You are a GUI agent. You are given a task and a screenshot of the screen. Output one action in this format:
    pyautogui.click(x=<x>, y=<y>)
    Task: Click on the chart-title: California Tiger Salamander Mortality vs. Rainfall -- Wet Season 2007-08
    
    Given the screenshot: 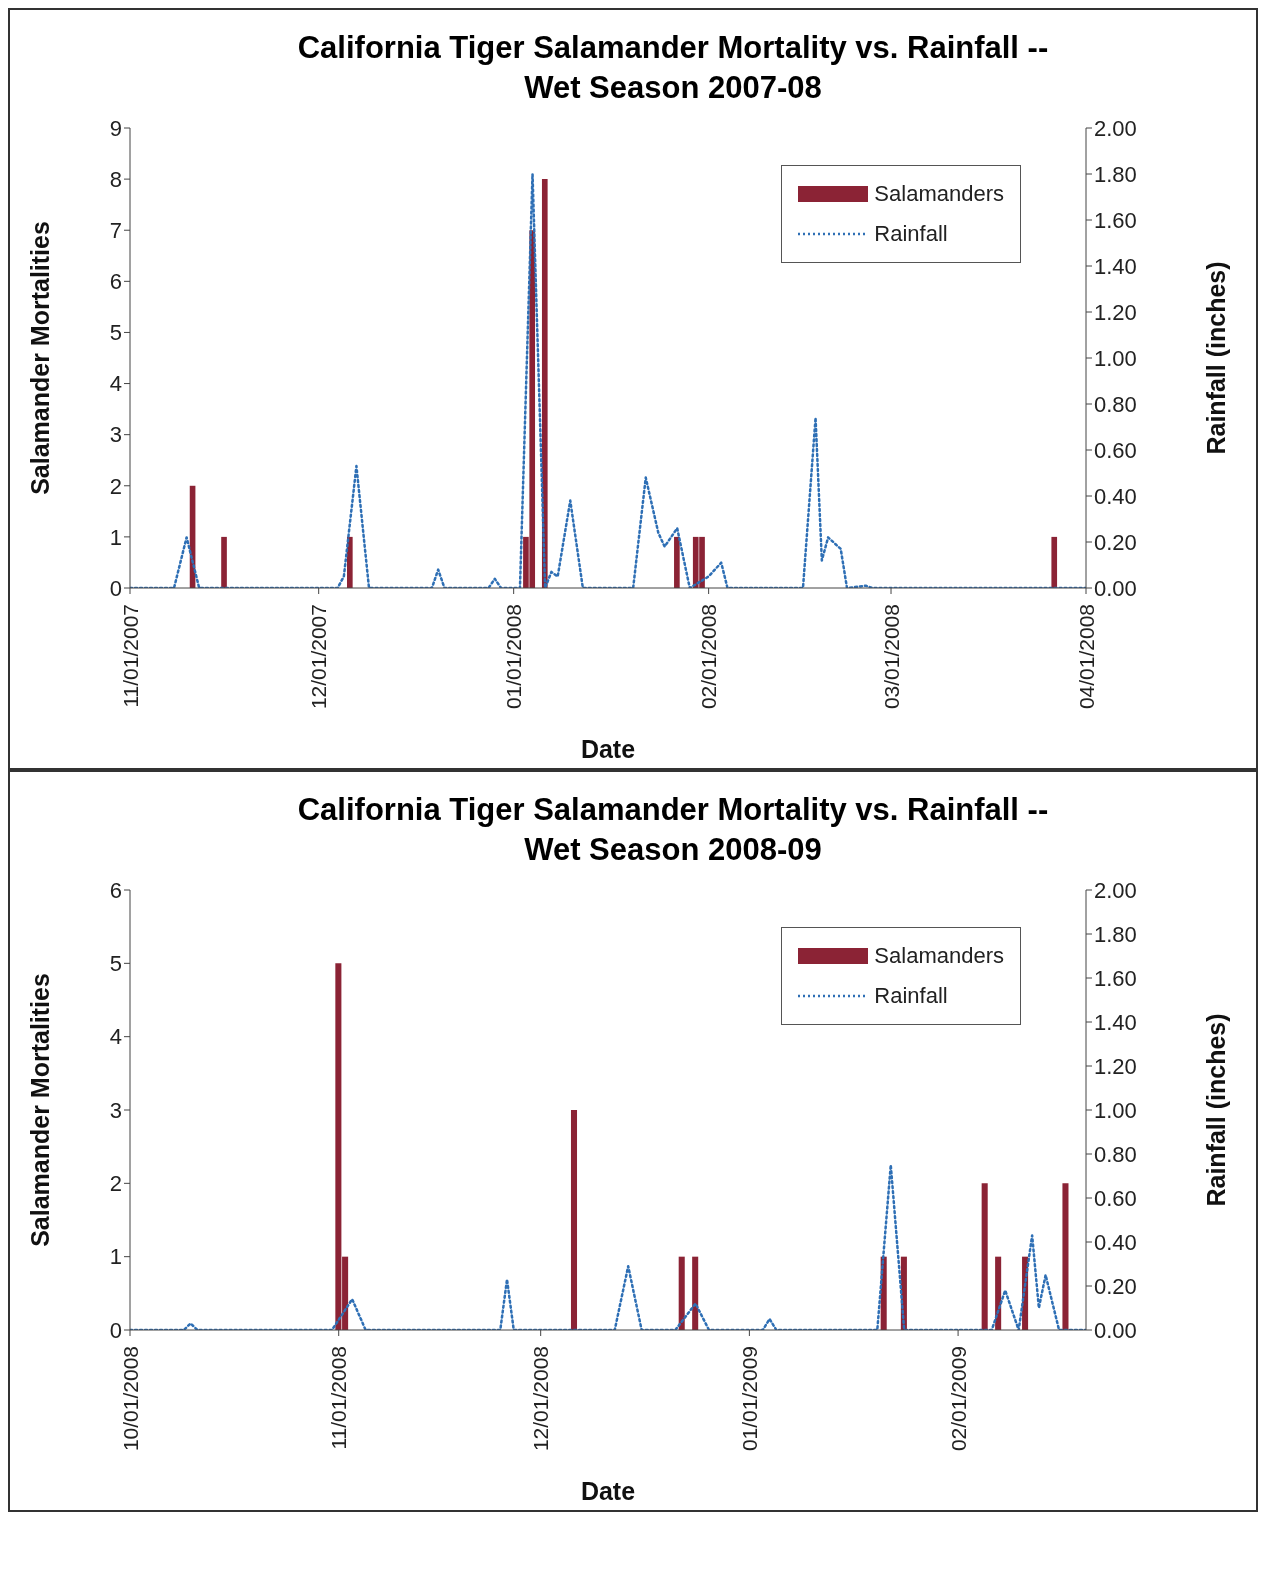 What is the action you would take?
    pyautogui.click(x=673, y=68)
    